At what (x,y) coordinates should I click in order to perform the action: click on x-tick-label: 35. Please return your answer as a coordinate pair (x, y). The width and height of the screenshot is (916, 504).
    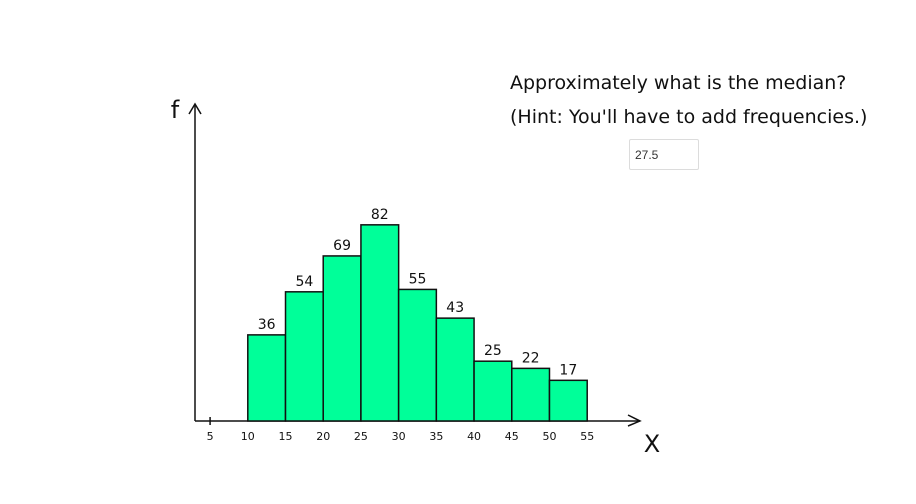
    Looking at the image, I should click on (436, 436).